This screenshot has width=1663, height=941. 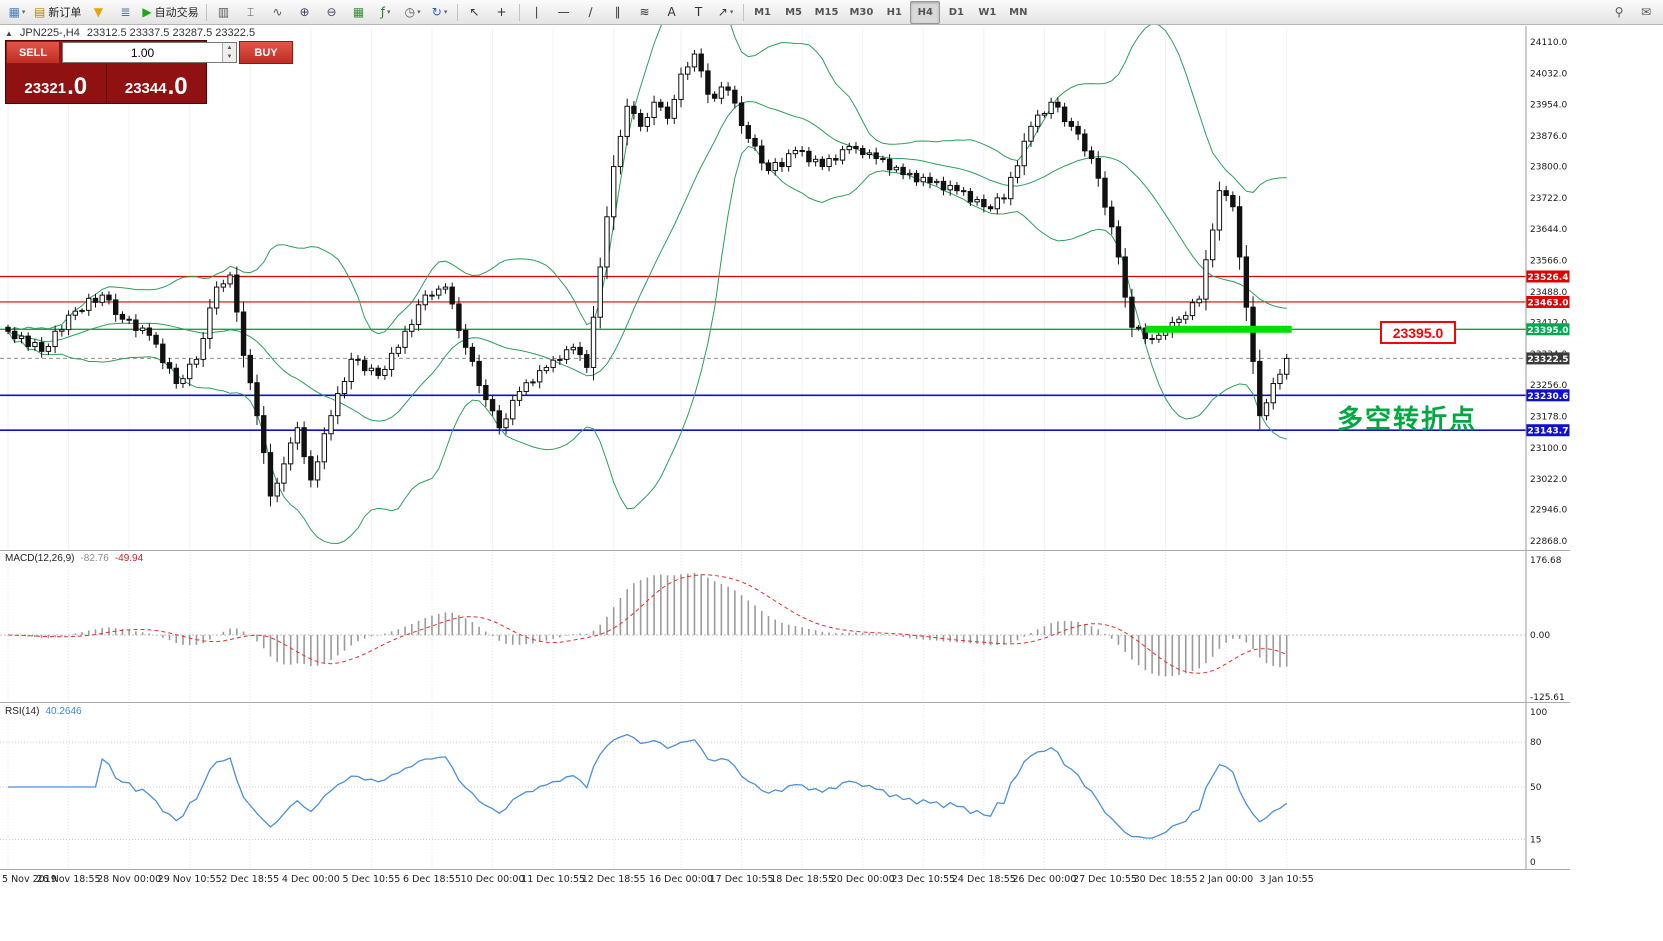 I want to click on timeline-label: 2 Jan 00:00, so click(x=1226, y=879).